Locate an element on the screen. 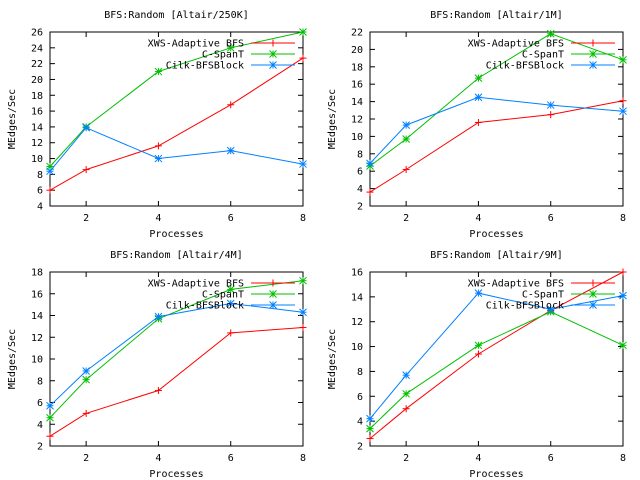 This screenshot has height=480, width=640. chart-title: BFS:Random [Altair/9M] is located at coordinates (496, 255).